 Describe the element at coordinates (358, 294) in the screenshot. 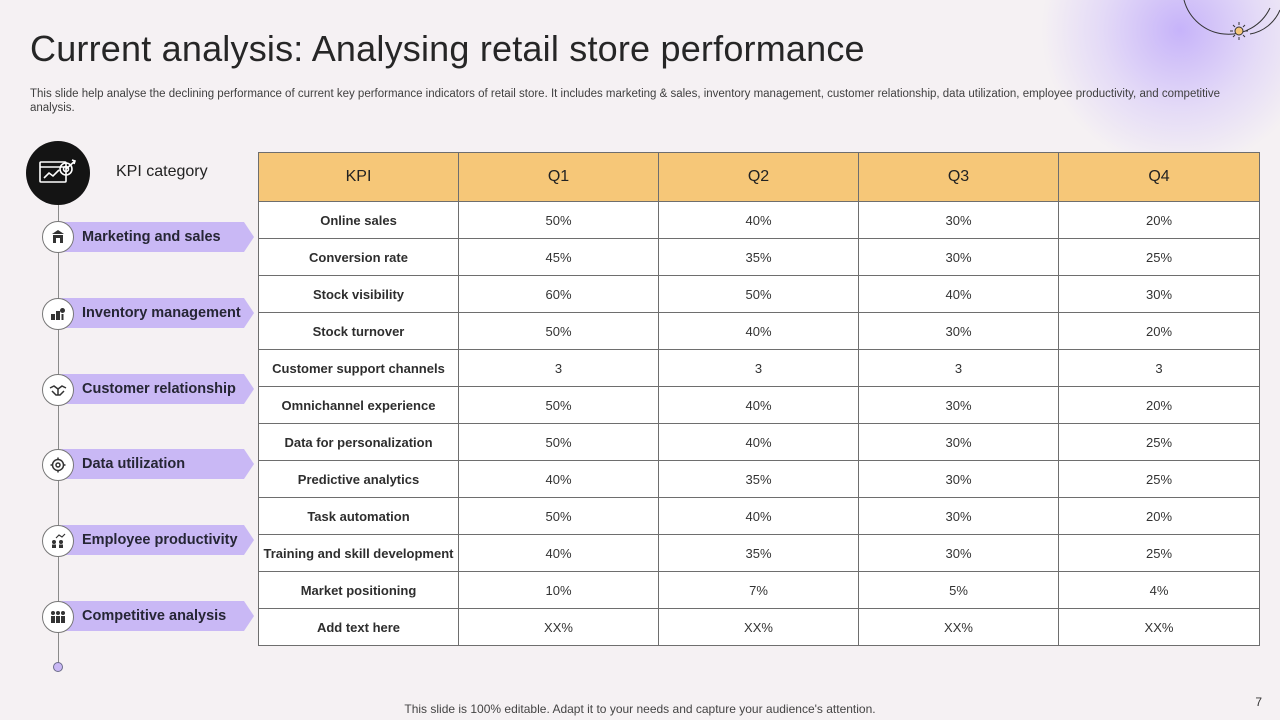

I see `kpi-name-cell: Stock visibility` at that location.